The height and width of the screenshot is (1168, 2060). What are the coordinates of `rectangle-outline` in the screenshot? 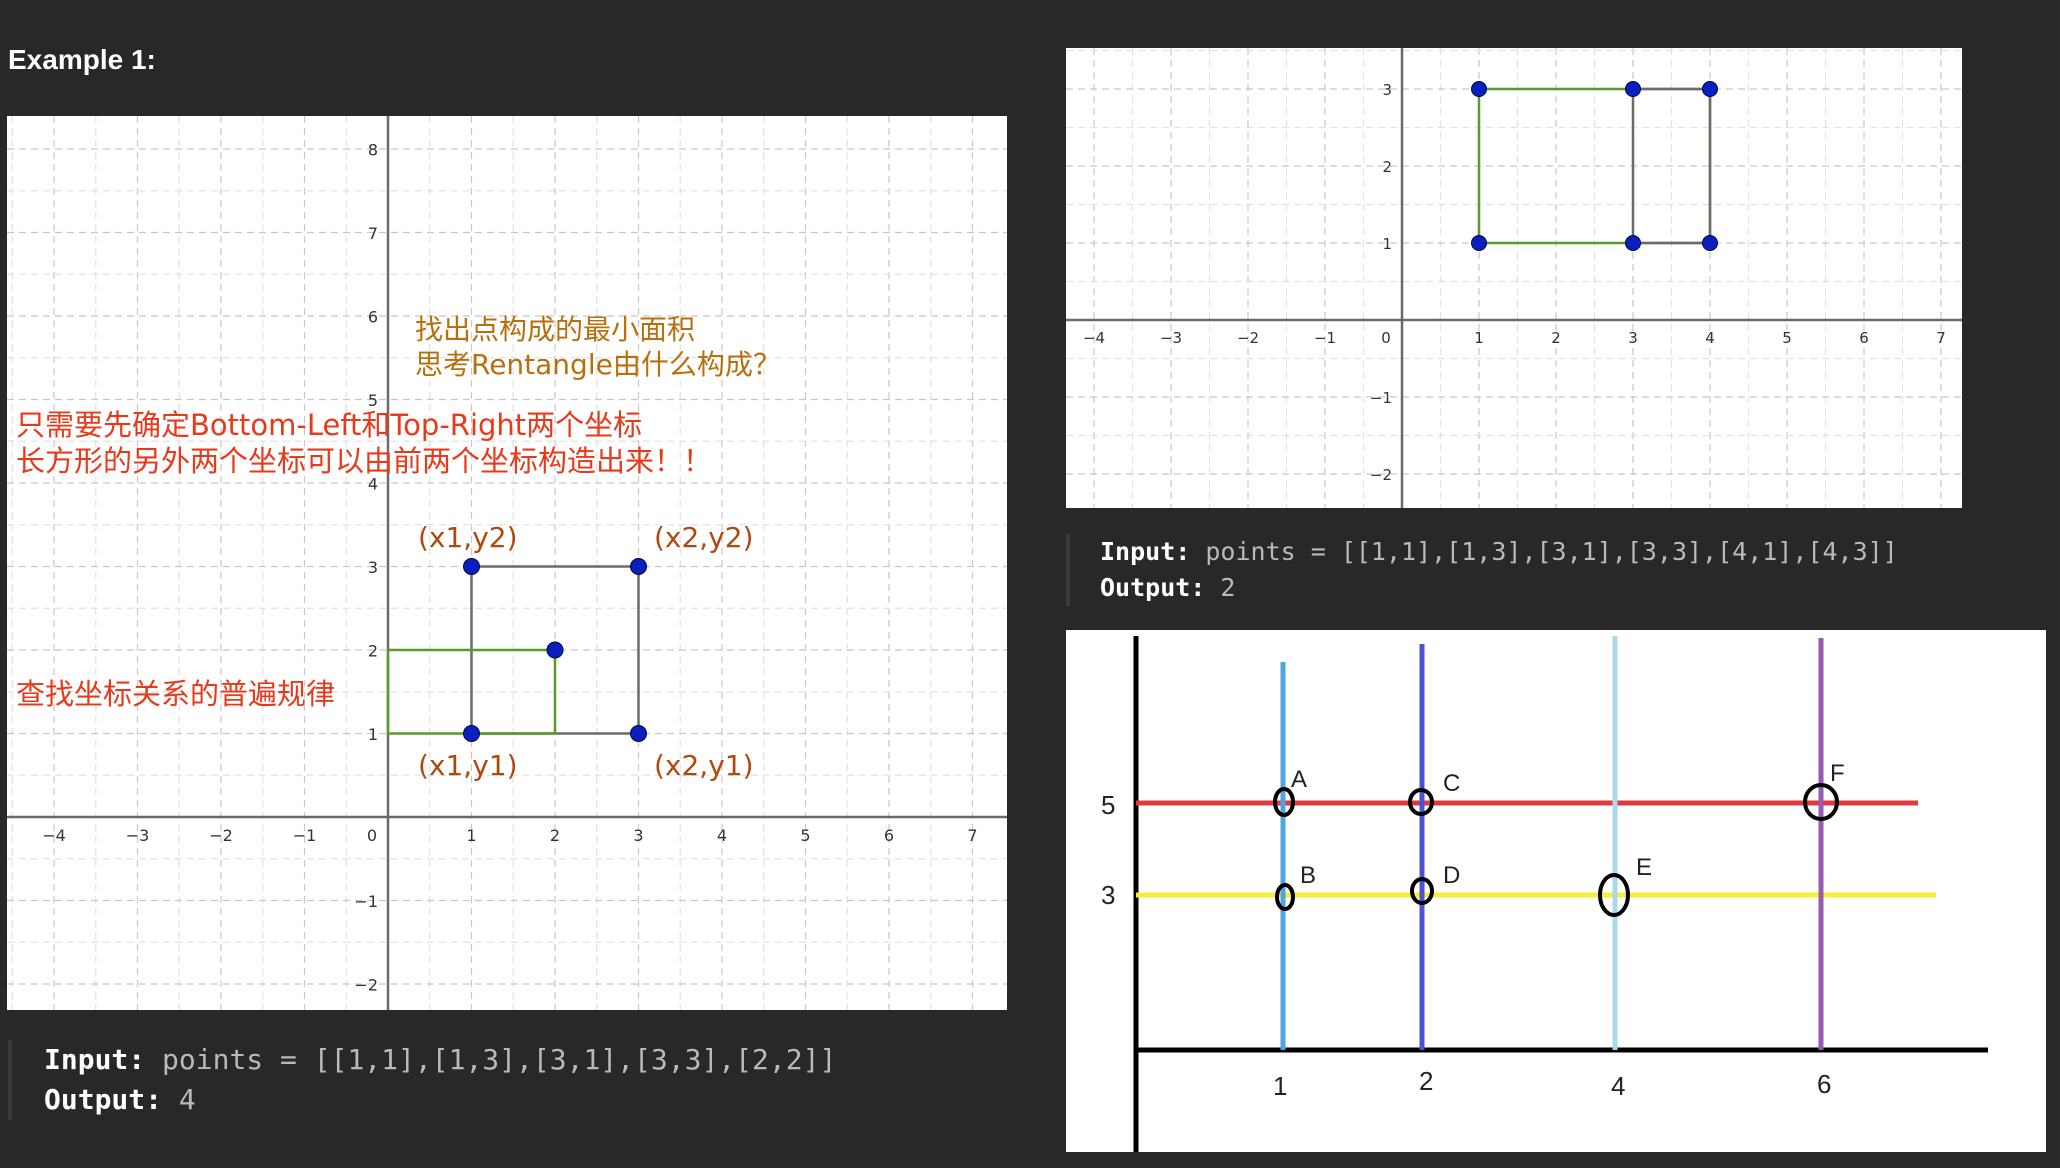 It's located at (1671, 166).